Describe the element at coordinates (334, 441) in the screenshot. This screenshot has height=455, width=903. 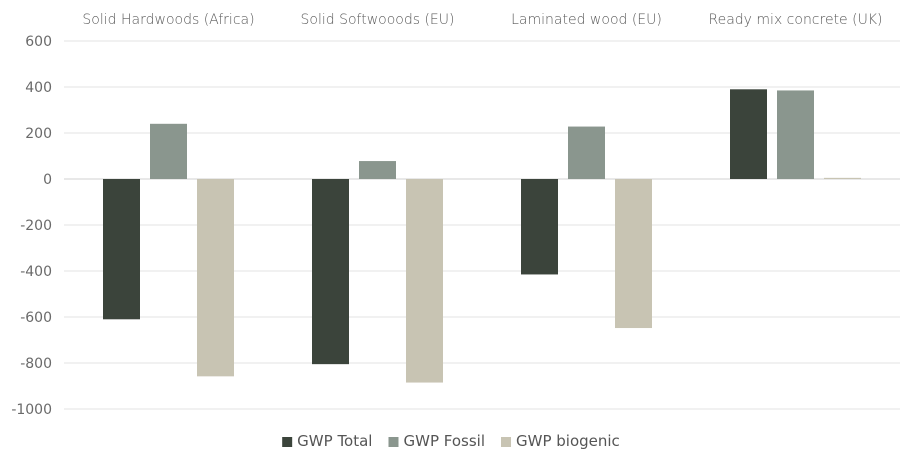
I see `legend-entry: GWP Total` at that location.